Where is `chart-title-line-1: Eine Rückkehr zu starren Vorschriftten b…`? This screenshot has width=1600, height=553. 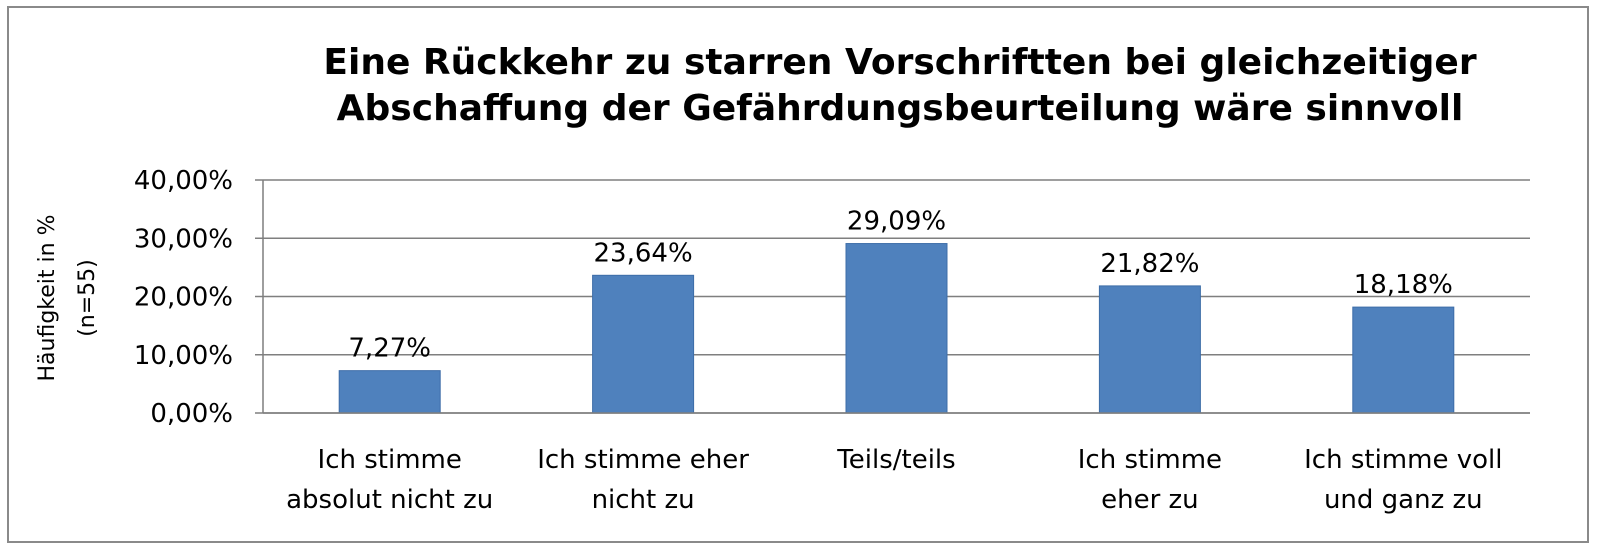
chart-title-line-1: Eine Rückkehr zu starren Vorschriftten b… is located at coordinates (900, 62).